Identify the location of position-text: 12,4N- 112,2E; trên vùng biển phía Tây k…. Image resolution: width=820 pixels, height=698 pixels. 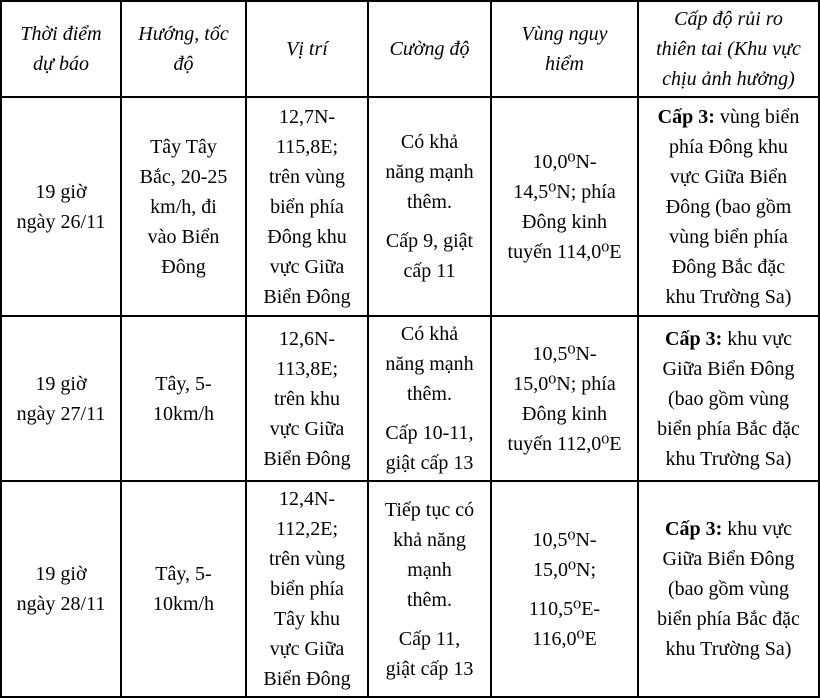
(307, 589).